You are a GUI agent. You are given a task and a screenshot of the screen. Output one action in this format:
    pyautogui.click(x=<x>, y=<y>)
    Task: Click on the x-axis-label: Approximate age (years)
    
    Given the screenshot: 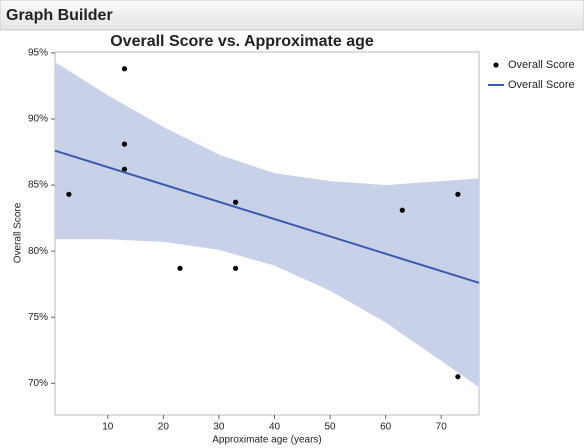 What is the action you would take?
    pyautogui.click(x=267, y=440)
    